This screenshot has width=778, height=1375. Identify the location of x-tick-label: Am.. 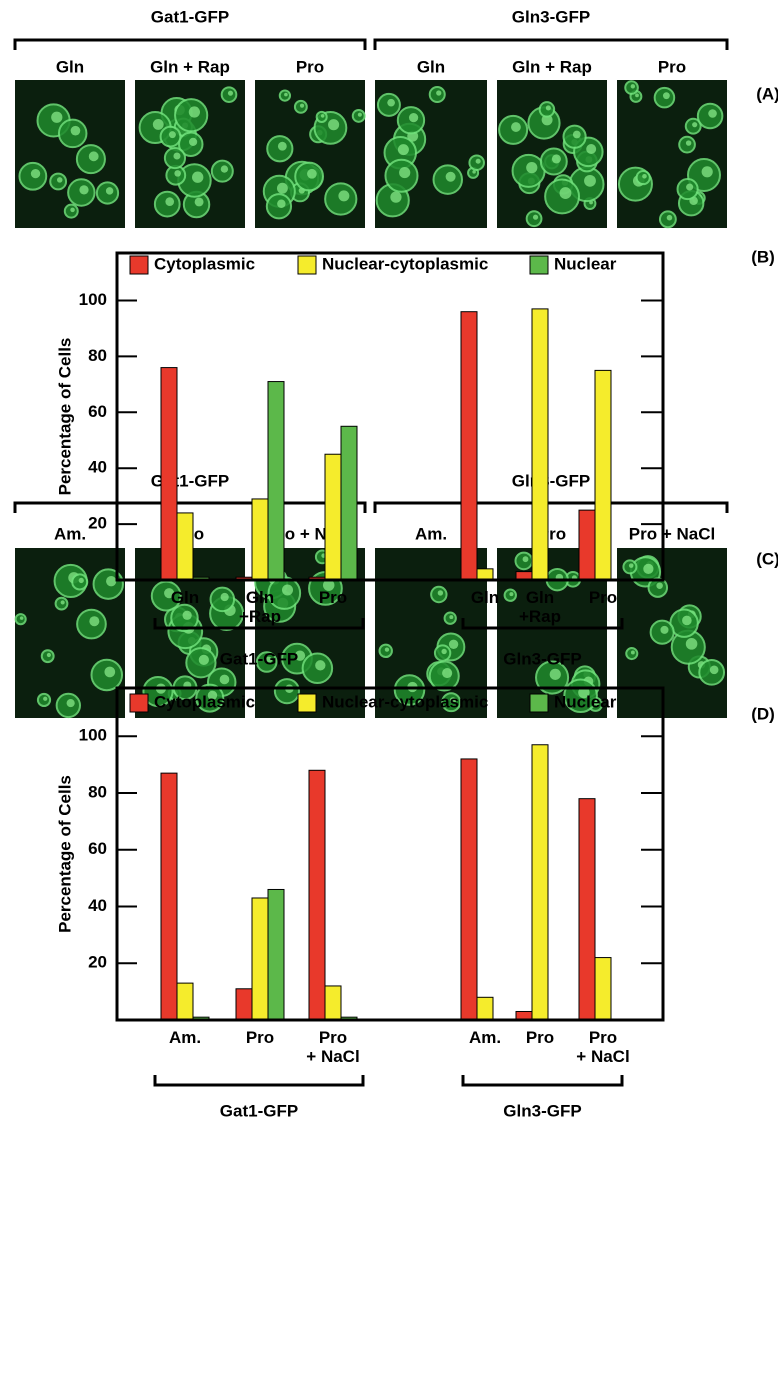
(485, 1037).